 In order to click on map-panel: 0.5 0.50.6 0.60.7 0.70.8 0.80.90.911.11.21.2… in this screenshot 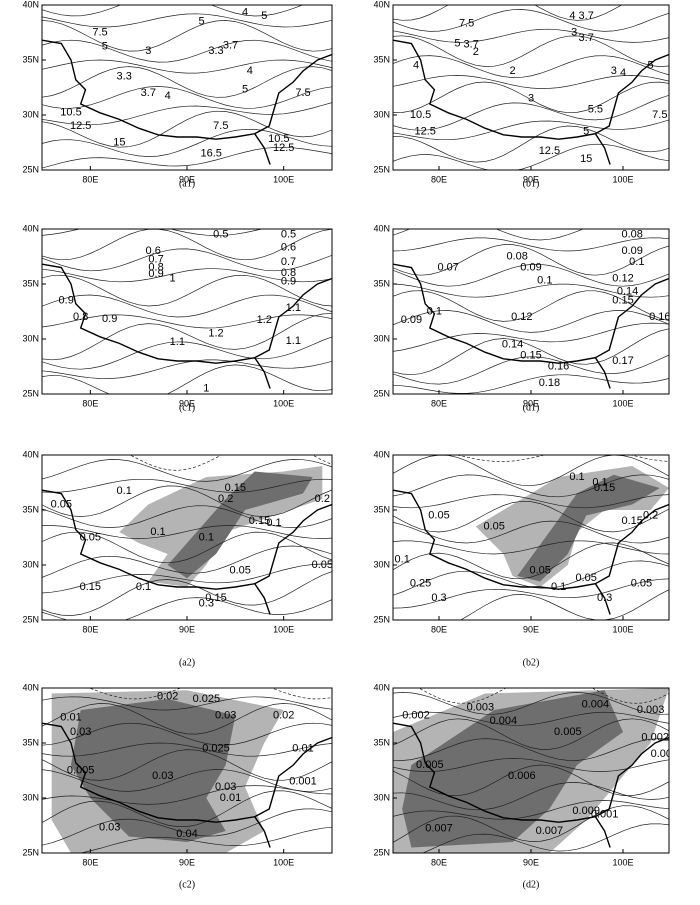, I will do `click(177, 318)`.